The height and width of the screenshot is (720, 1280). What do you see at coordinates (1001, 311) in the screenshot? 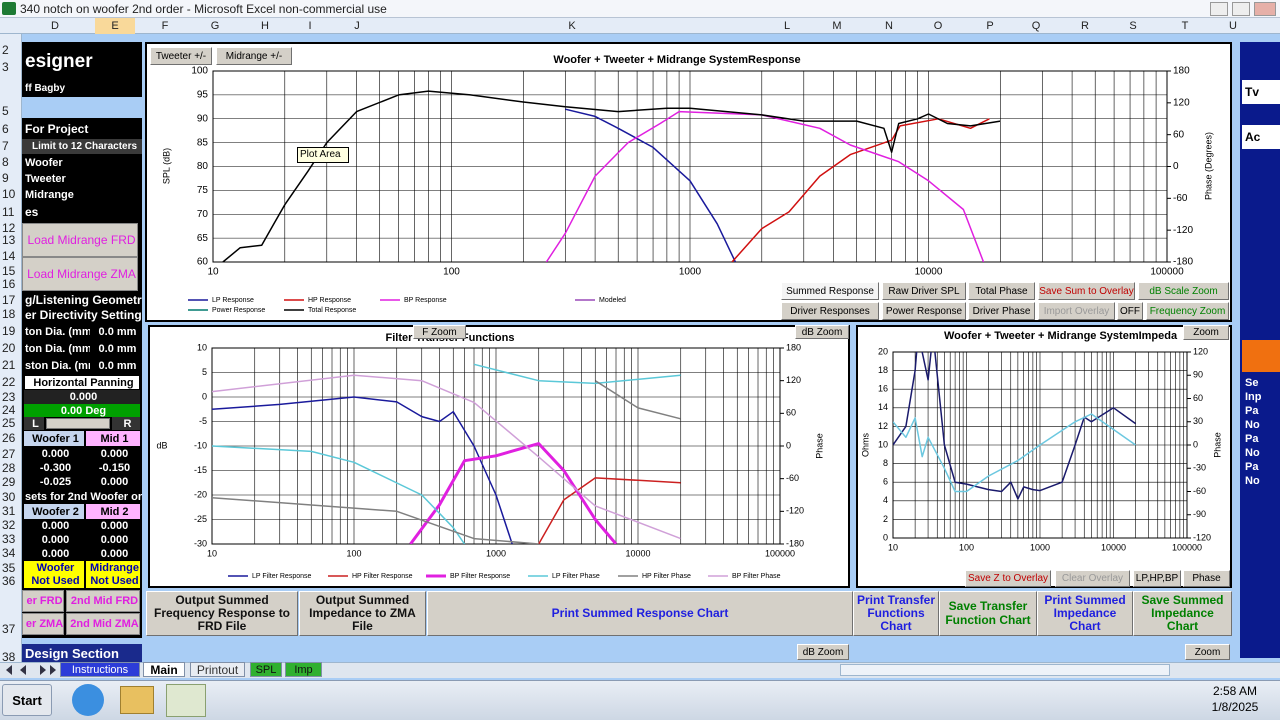
I see `chart-button: Driver Phase` at bounding box center [1001, 311].